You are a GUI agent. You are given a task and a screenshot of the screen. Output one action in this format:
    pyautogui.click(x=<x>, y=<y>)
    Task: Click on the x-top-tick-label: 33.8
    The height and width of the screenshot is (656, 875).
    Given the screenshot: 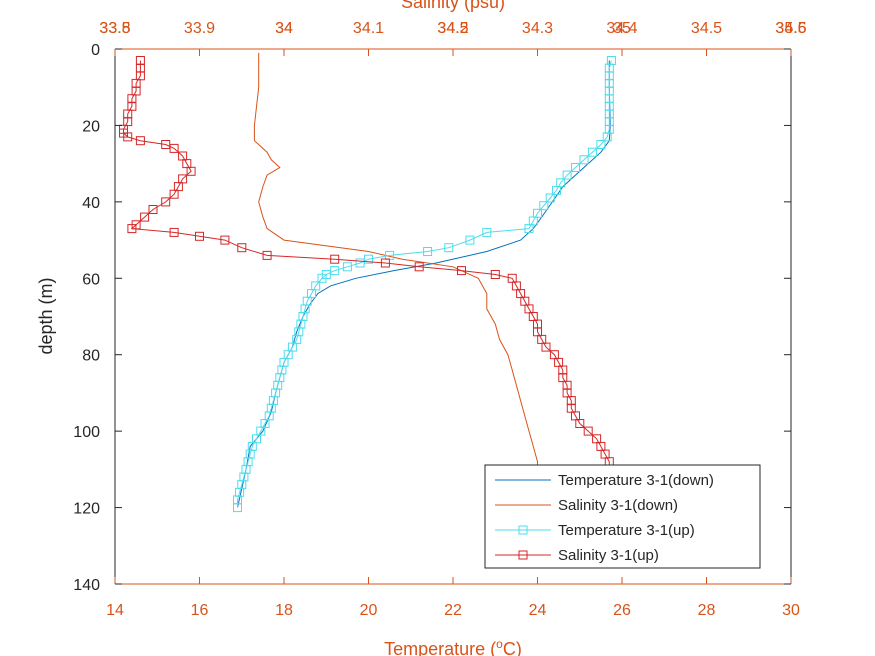 What is the action you would take?
    pyautogui.click(x=114, y=28)
    